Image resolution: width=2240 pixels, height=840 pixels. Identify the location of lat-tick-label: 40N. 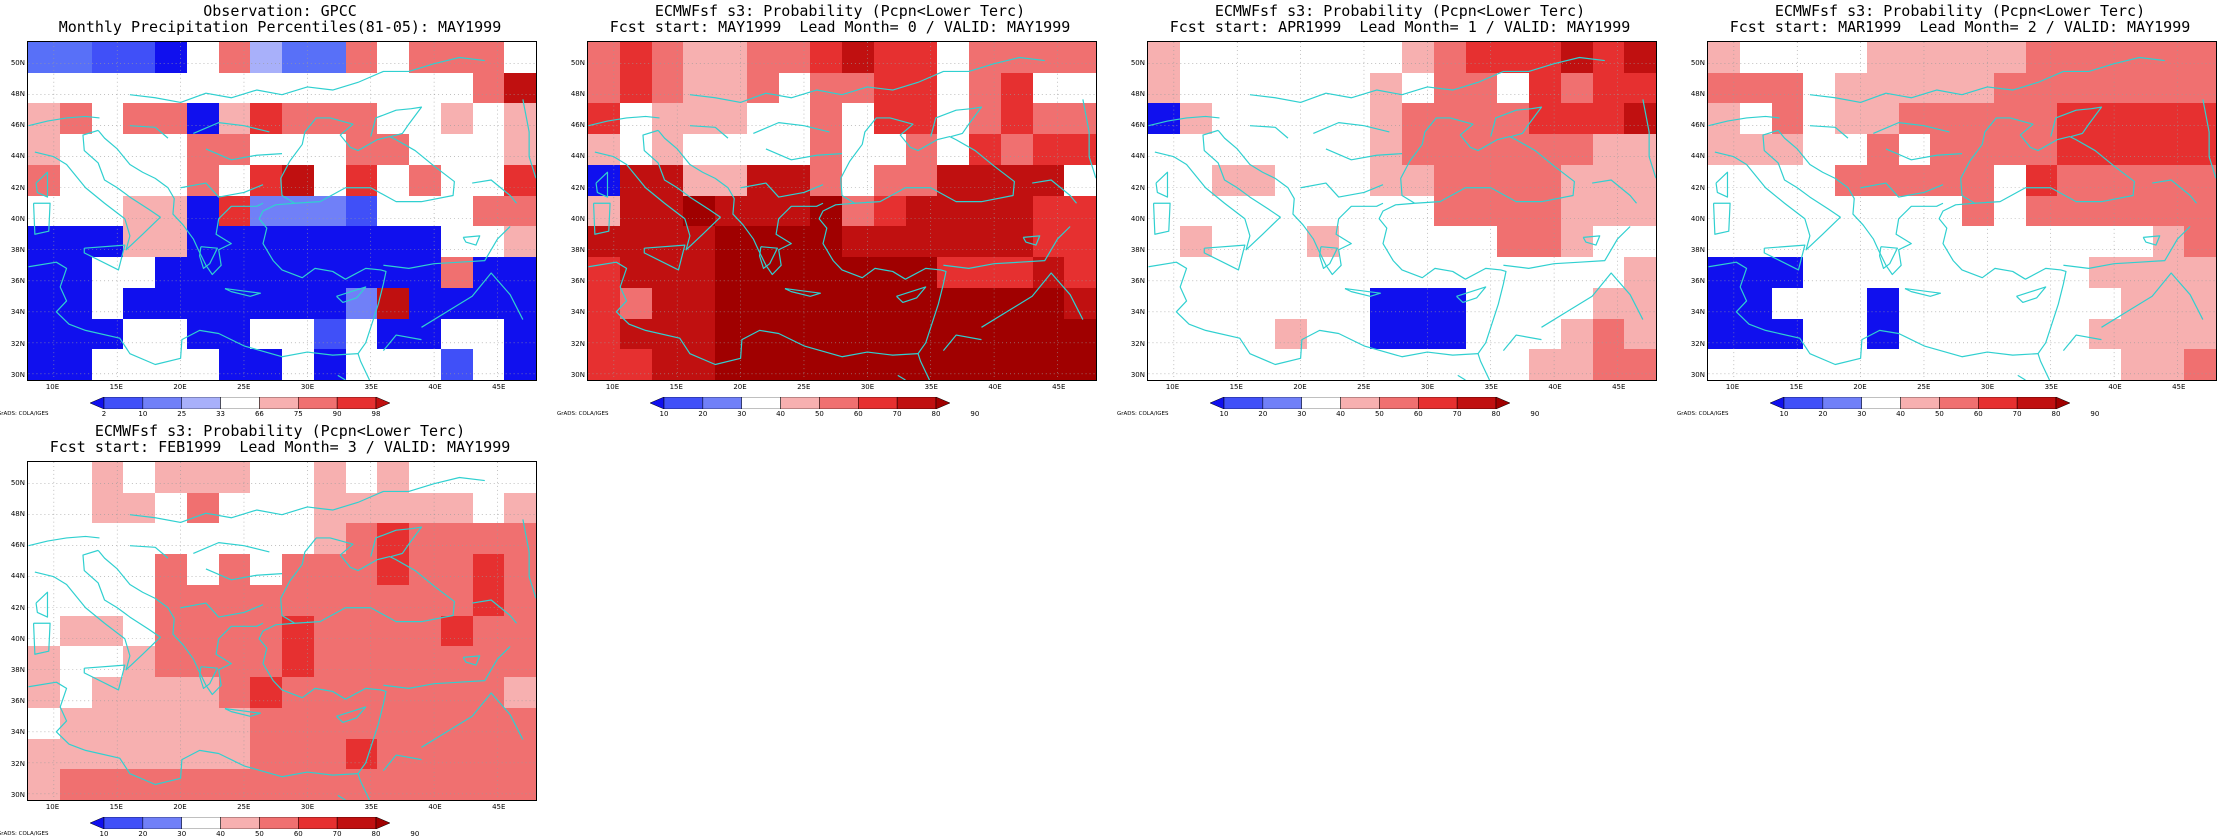
(1697, 218).